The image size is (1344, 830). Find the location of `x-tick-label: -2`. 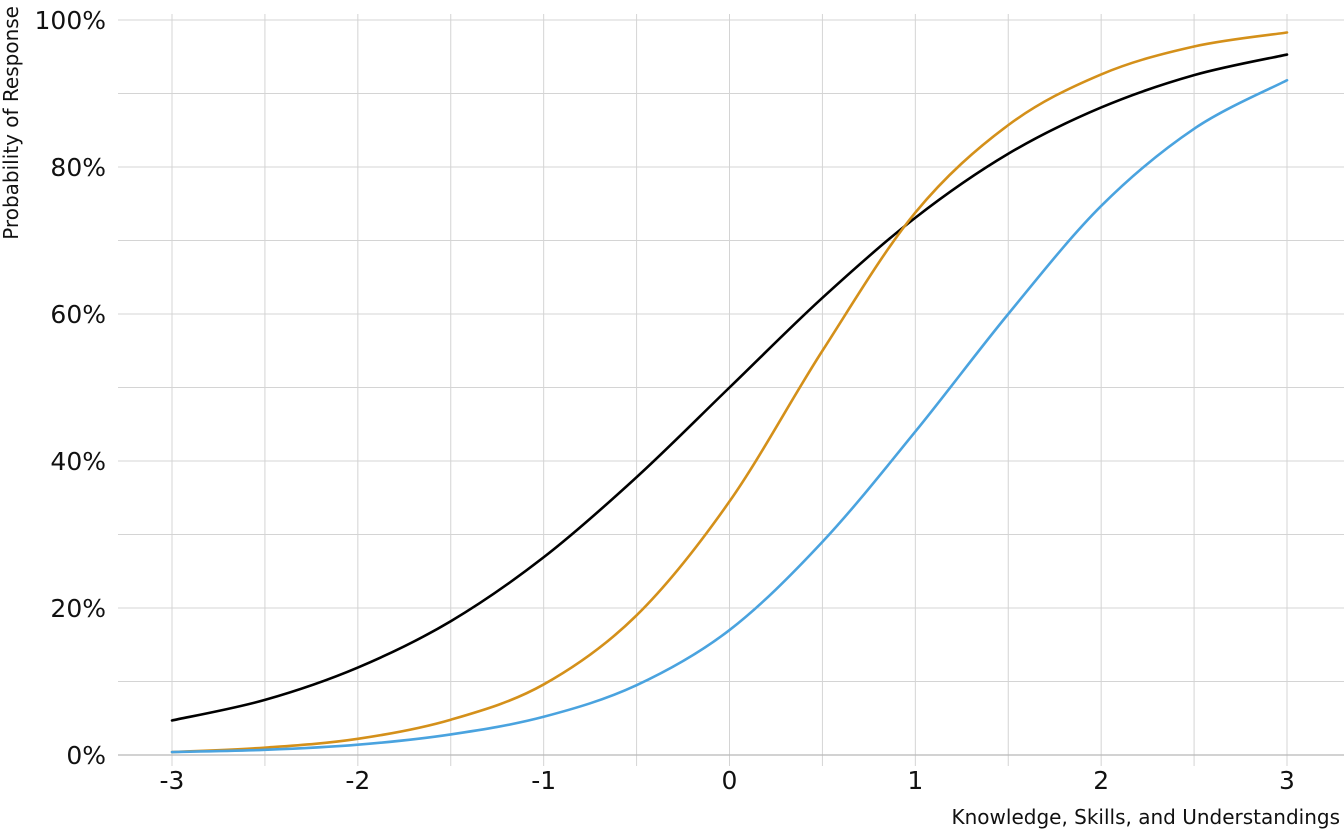

x-tick-label: -2 is located at coordinates (357, 780).